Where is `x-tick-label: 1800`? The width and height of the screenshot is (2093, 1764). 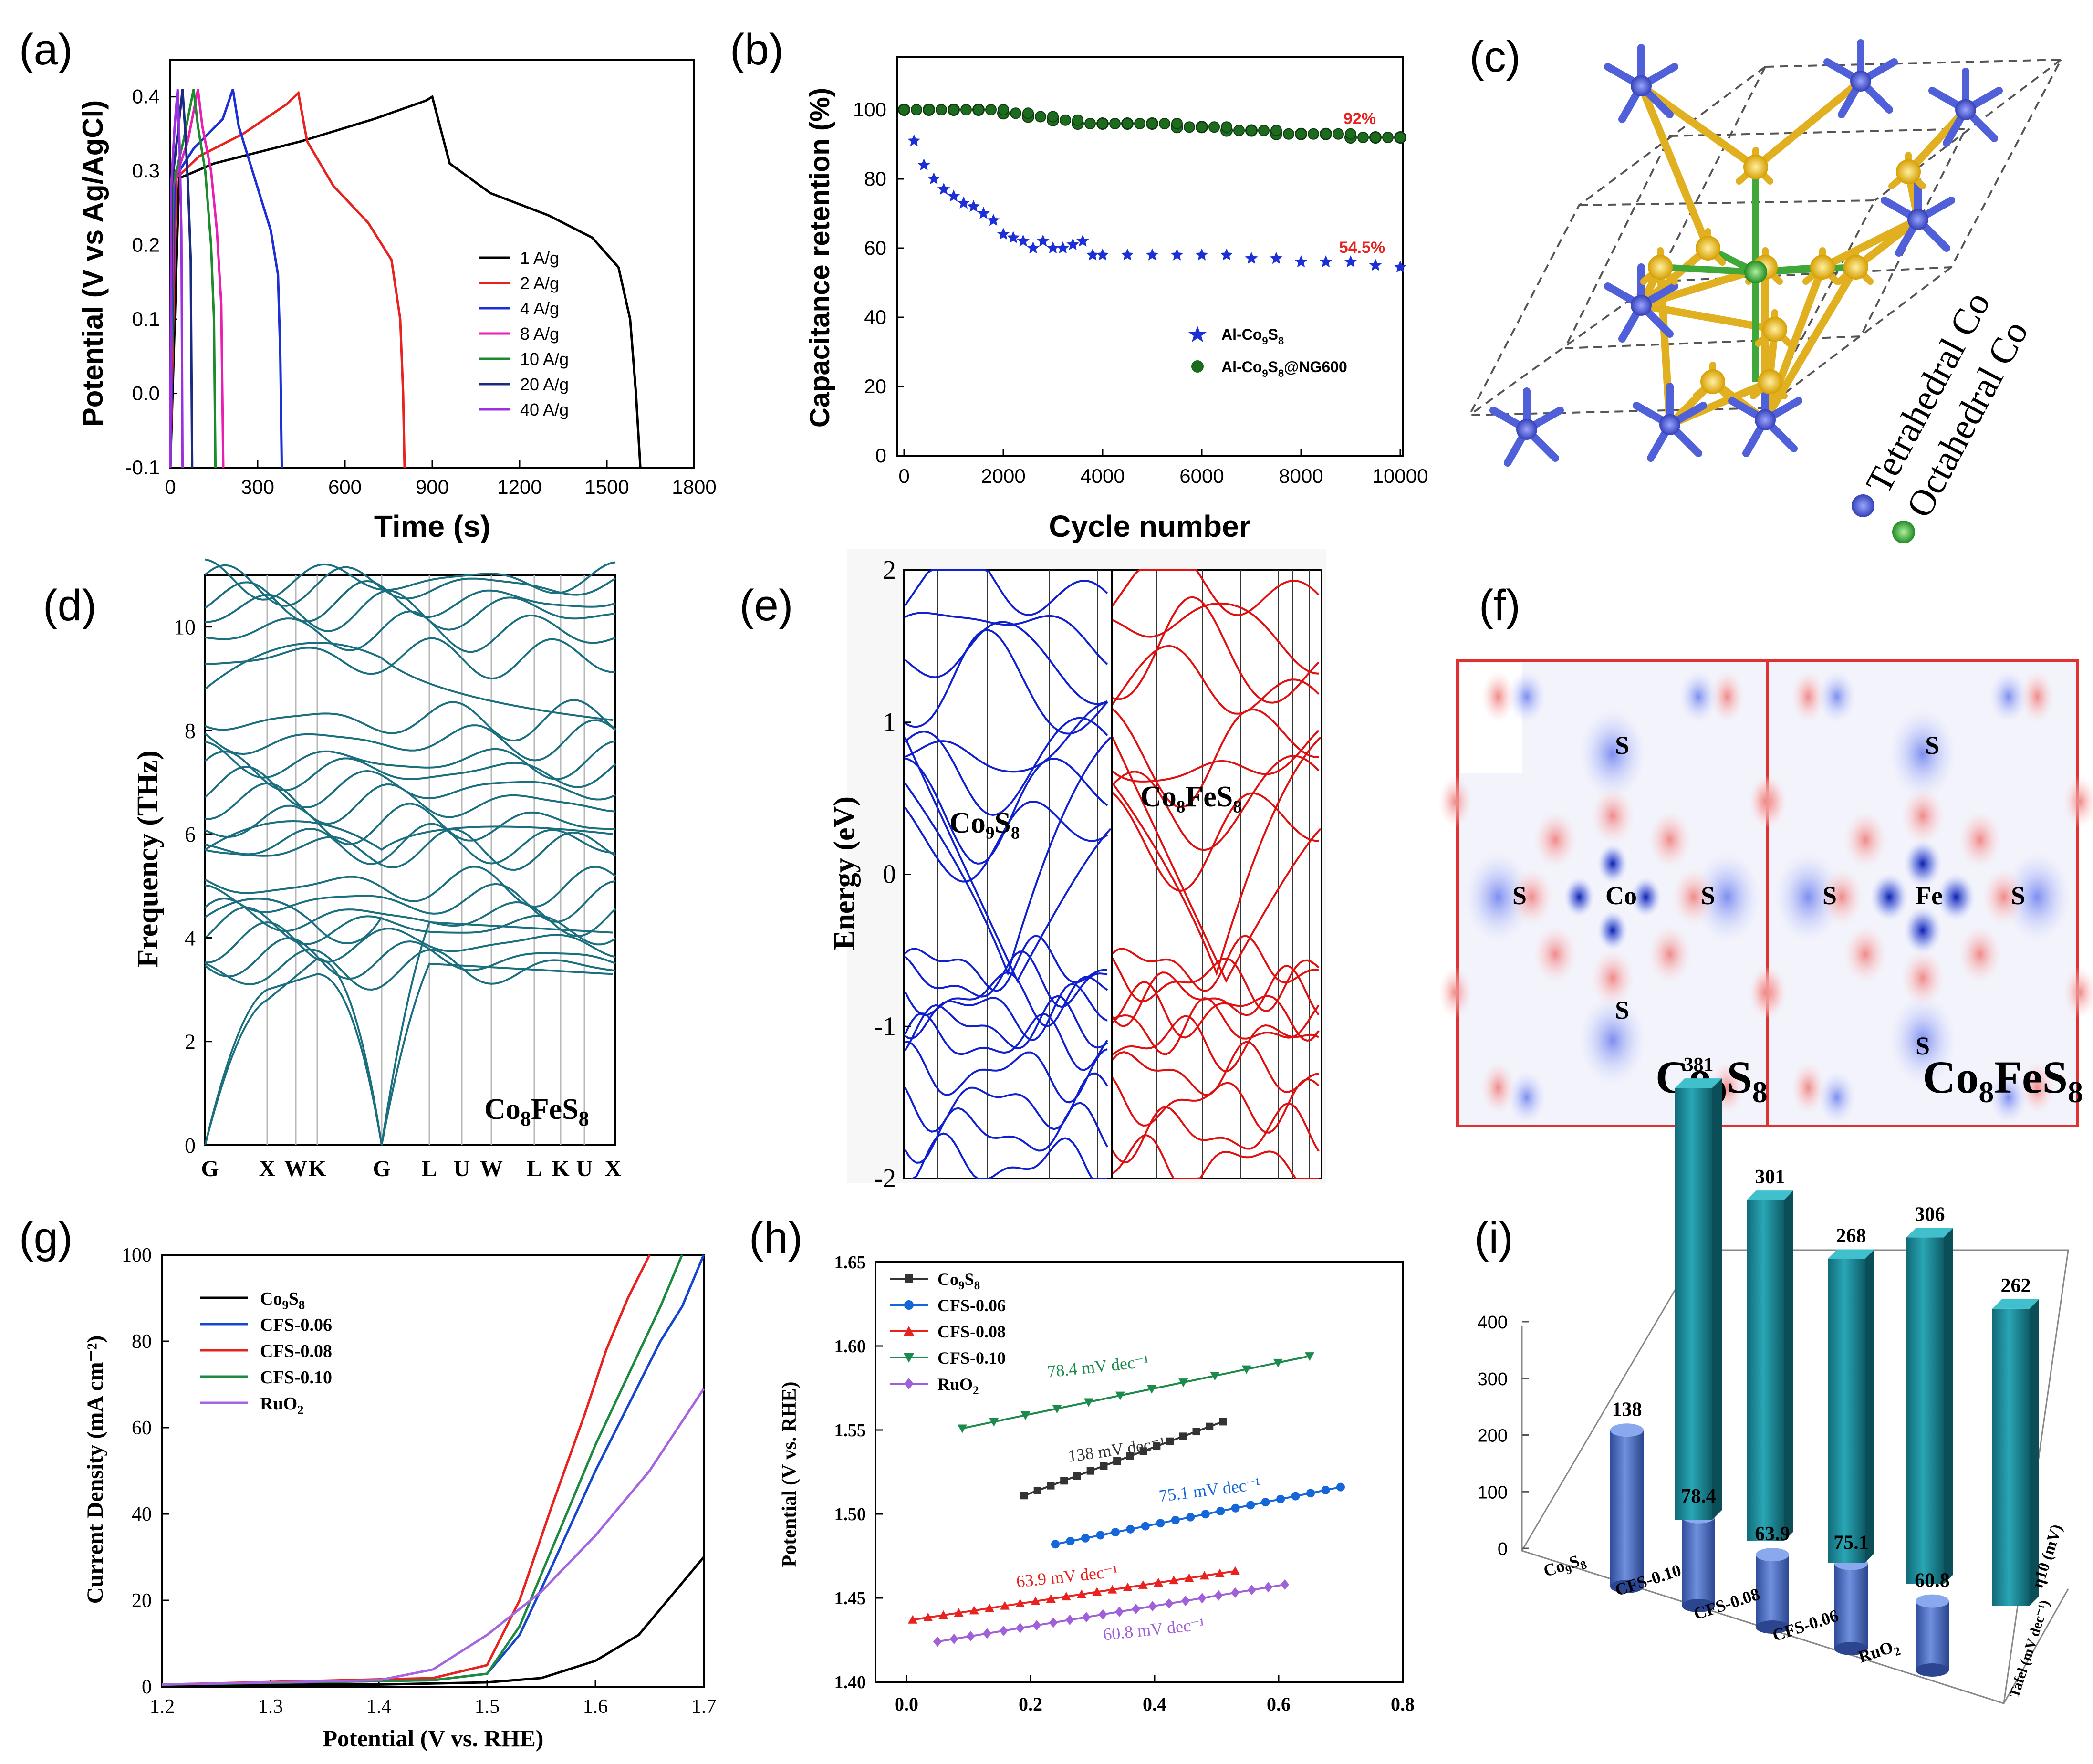
x-tick-label: 1800 is located at coordinates (694, 487).